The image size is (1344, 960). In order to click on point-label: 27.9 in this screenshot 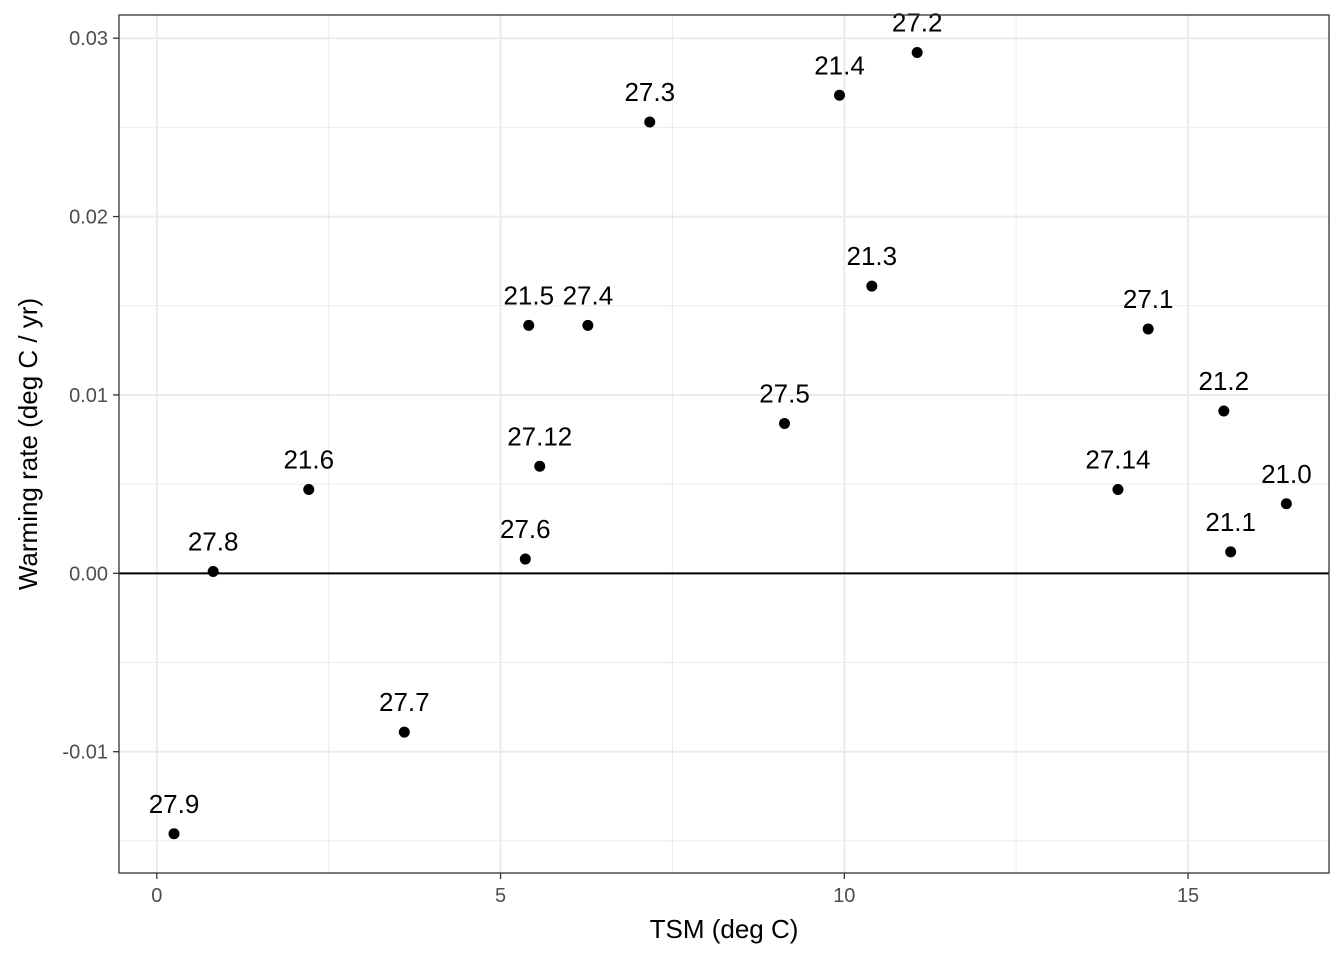, I will do `click(174, 804)`.